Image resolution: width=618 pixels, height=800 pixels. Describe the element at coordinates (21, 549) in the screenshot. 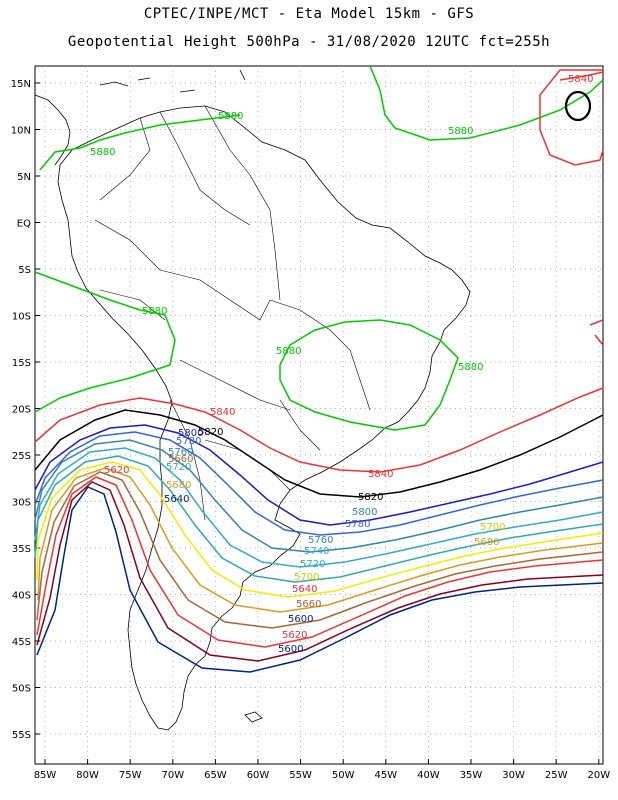

I see `lat-tick-label: 35S` at that location.